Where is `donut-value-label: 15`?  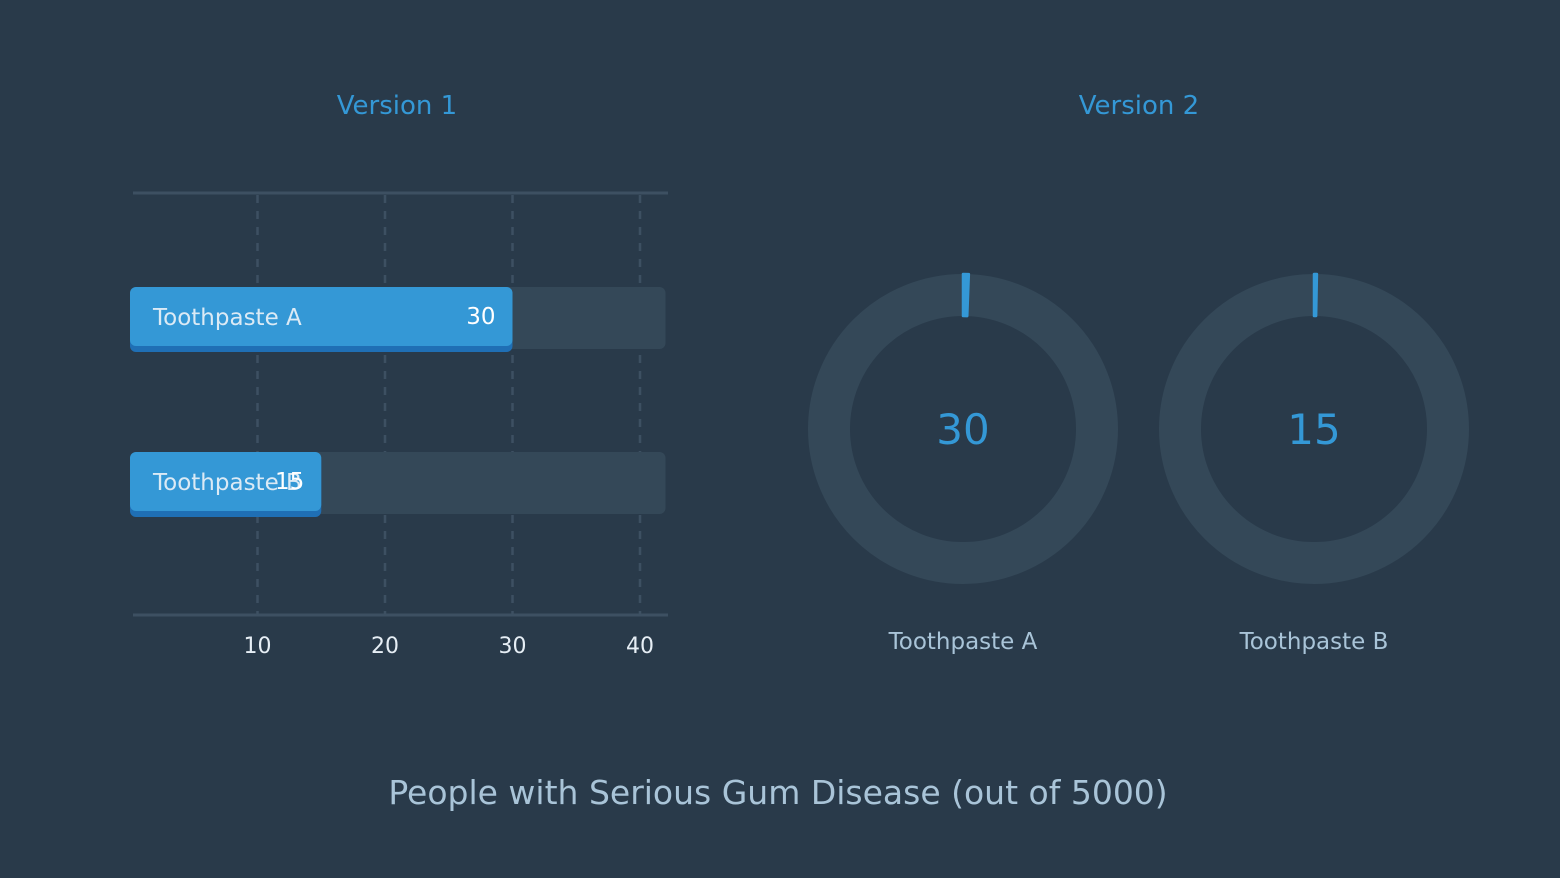 donut-value-label: 15 is located at coordinates (1313, 429).